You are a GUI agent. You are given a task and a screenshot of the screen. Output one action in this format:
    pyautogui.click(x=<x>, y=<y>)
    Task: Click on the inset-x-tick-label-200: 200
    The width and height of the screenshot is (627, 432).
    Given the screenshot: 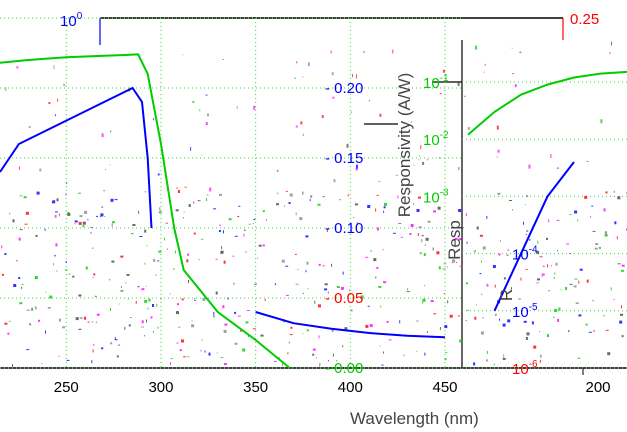 What is the action you would take?
    pyautogui.click(x=597, y=387)
    